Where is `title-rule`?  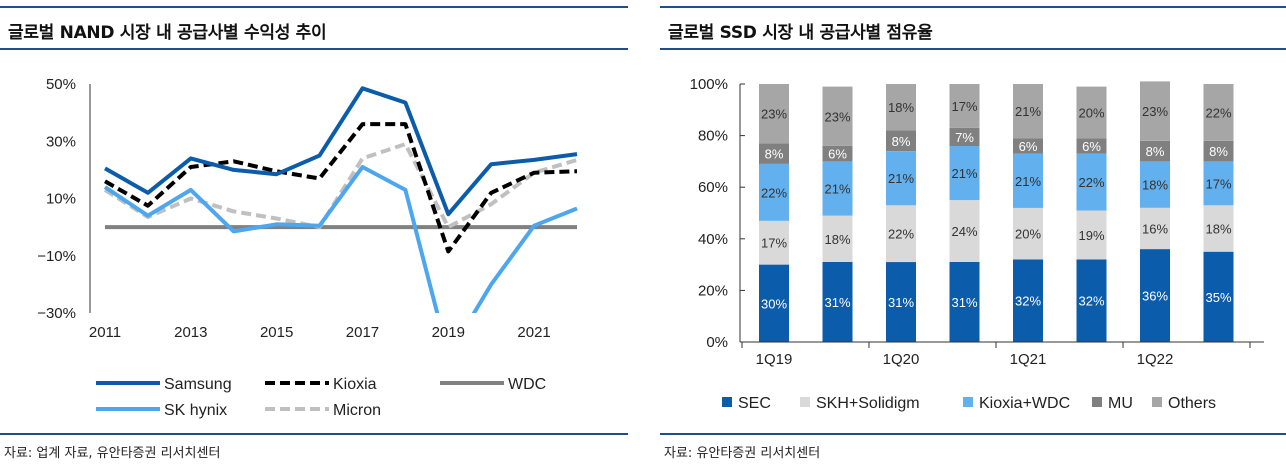
title-rule is located at coordinates (314, 49).